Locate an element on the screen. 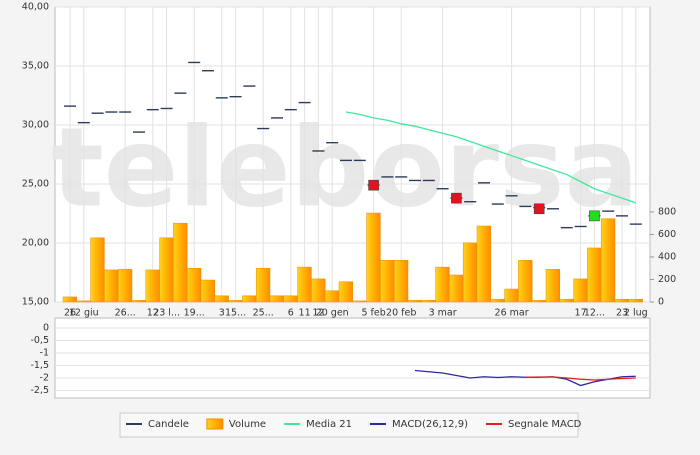  y2-tick-label: 400 is located at coordinates (667, 256).